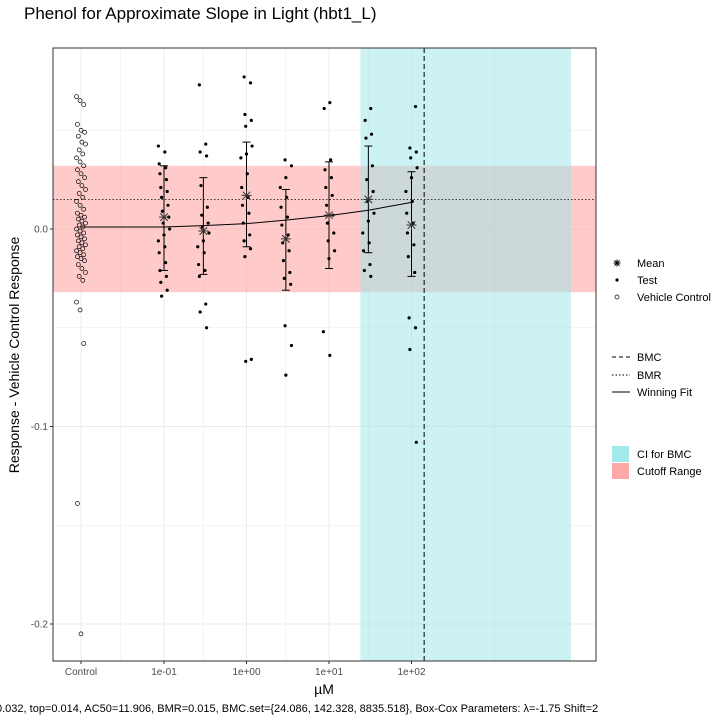 This screenshot has height=720, width=720. I want to click on legend-point-label: Vehicle Control, so click(674, 298).